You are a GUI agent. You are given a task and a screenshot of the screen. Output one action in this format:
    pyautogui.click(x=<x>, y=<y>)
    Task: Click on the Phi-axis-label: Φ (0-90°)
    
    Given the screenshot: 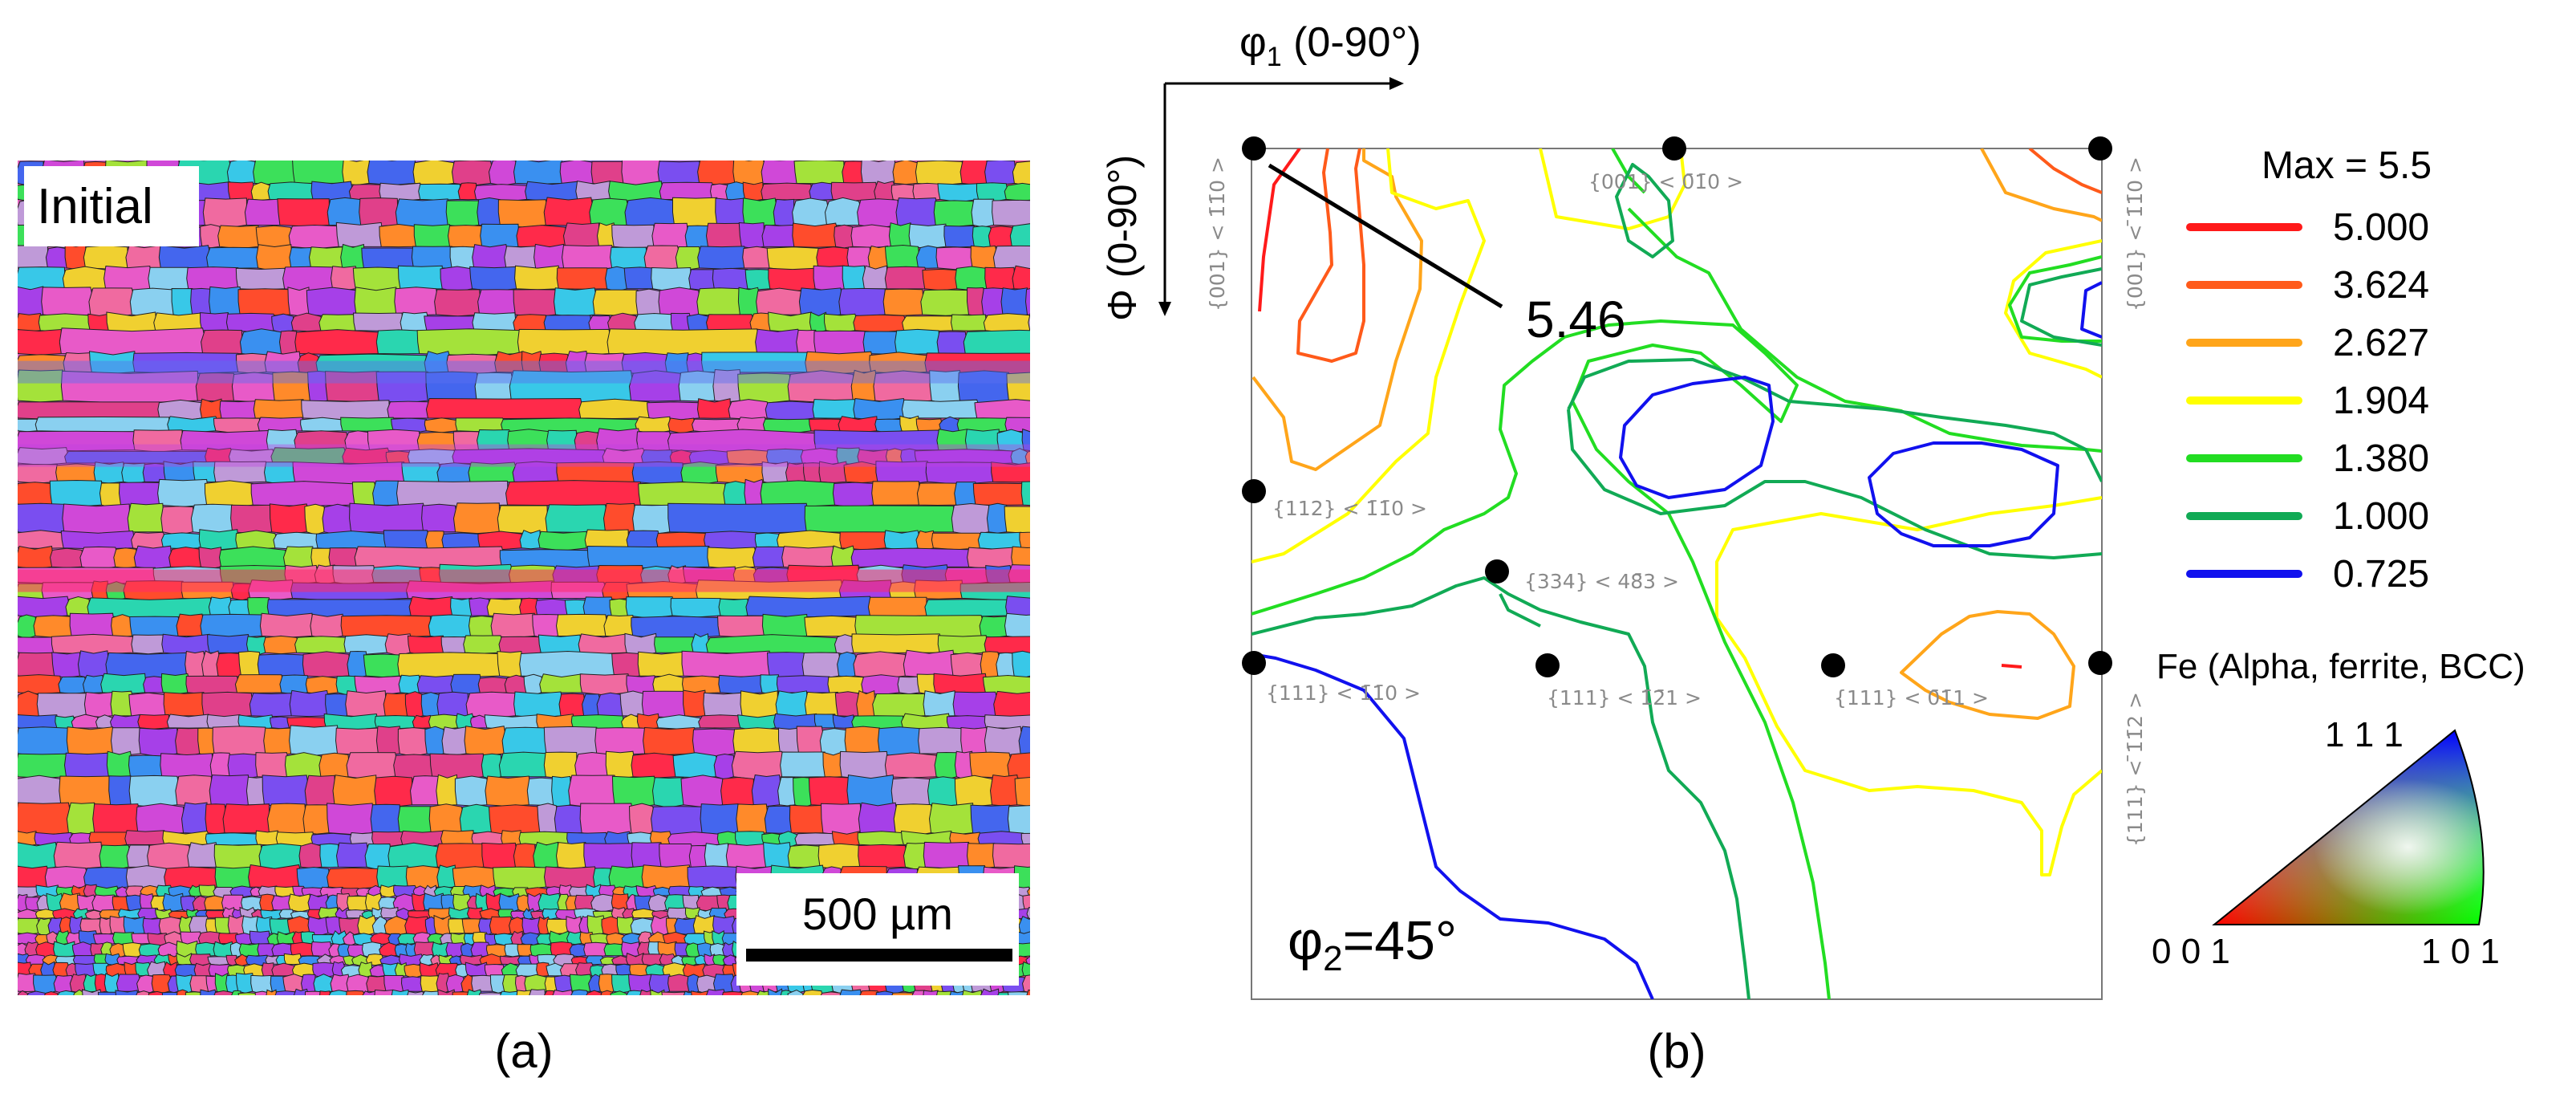 What is the action you would take?
    pyautogui.click(x=1122, y=238)
    